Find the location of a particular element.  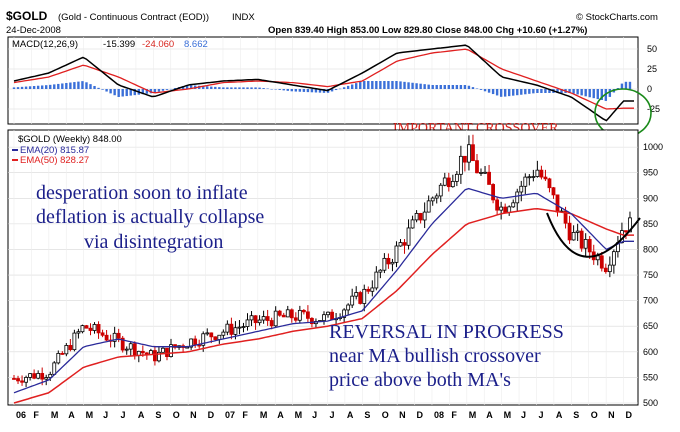

price-y-tick: 1000 is located at coordinates (653, 147).